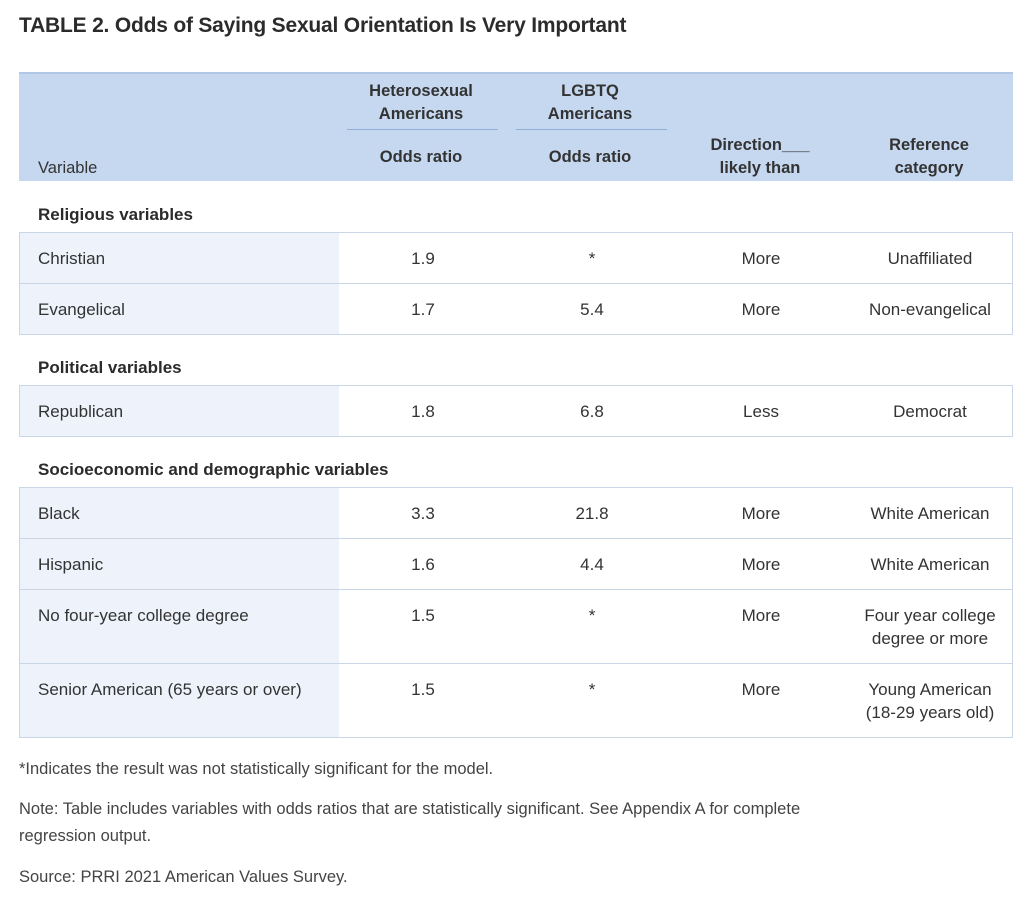 This screenshot has width=1035, height=905. What do you see at coordinates (516, 309) in the screenshot?
I see `table-row: Evangelical 1.7 5.4 More Non-evangelical` at bounding box center [516, 309].